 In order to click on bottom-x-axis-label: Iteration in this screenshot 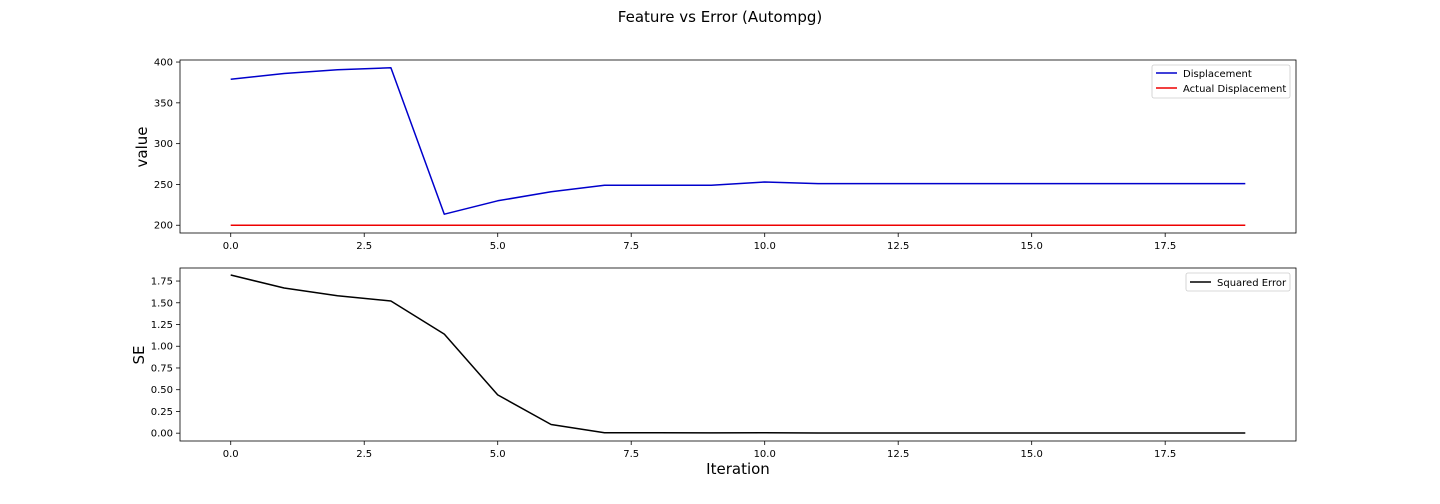, I will do `click(738, 469)`.